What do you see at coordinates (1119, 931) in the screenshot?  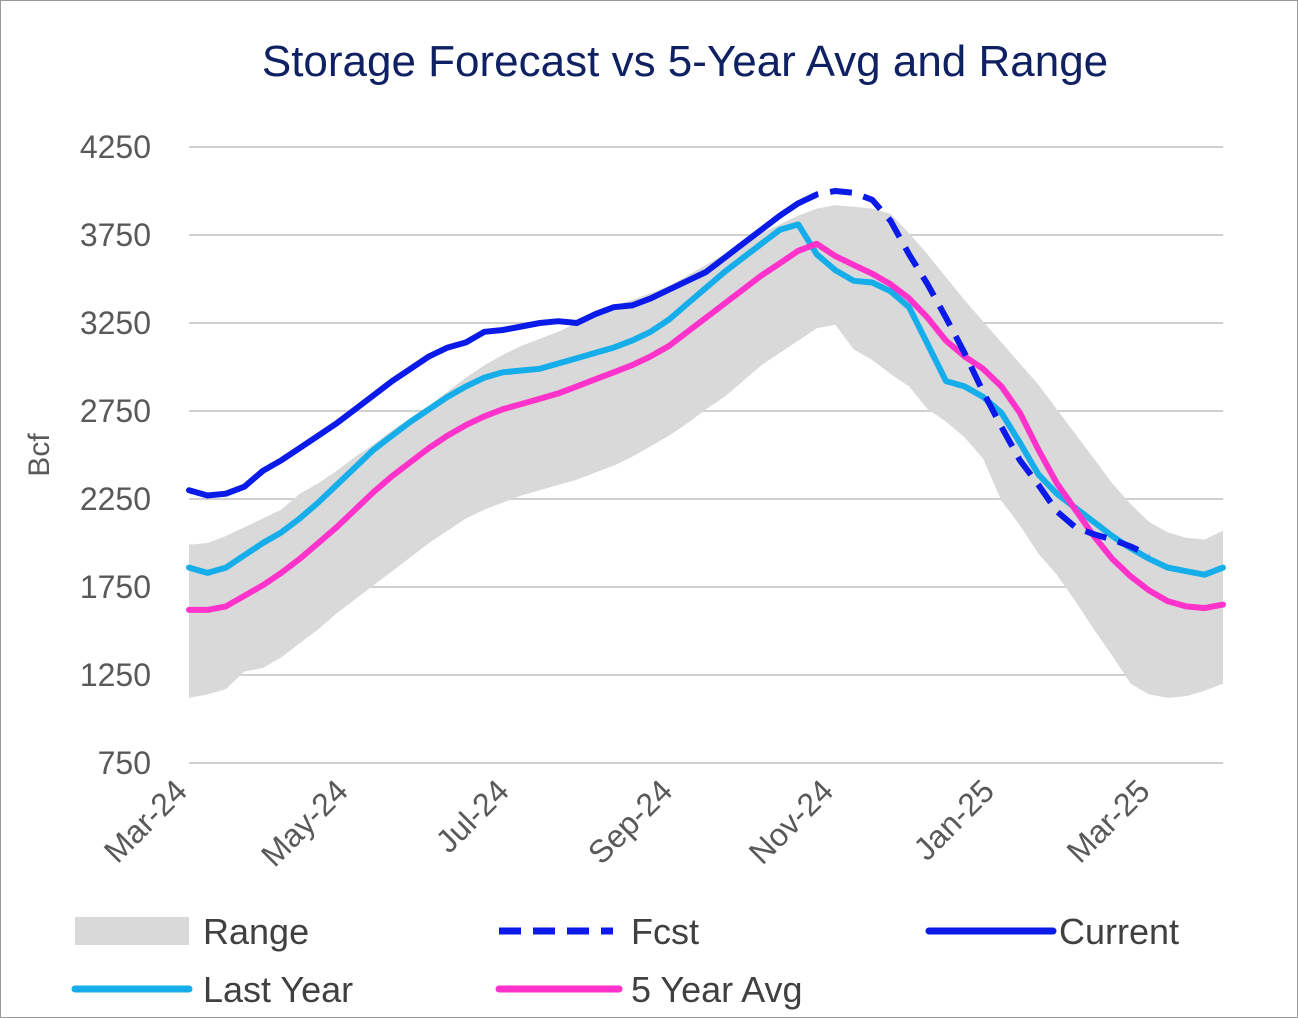 I see `legend-label-current: Current` at bounding box center [1119, 931].